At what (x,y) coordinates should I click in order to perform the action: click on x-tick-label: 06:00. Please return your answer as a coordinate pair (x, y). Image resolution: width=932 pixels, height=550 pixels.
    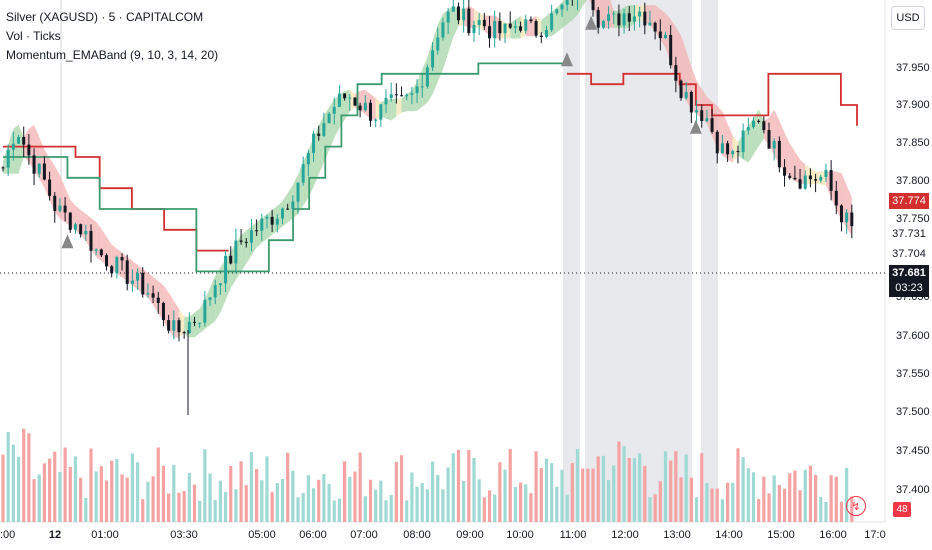
    Looking at the image, I should click on (313, 535).